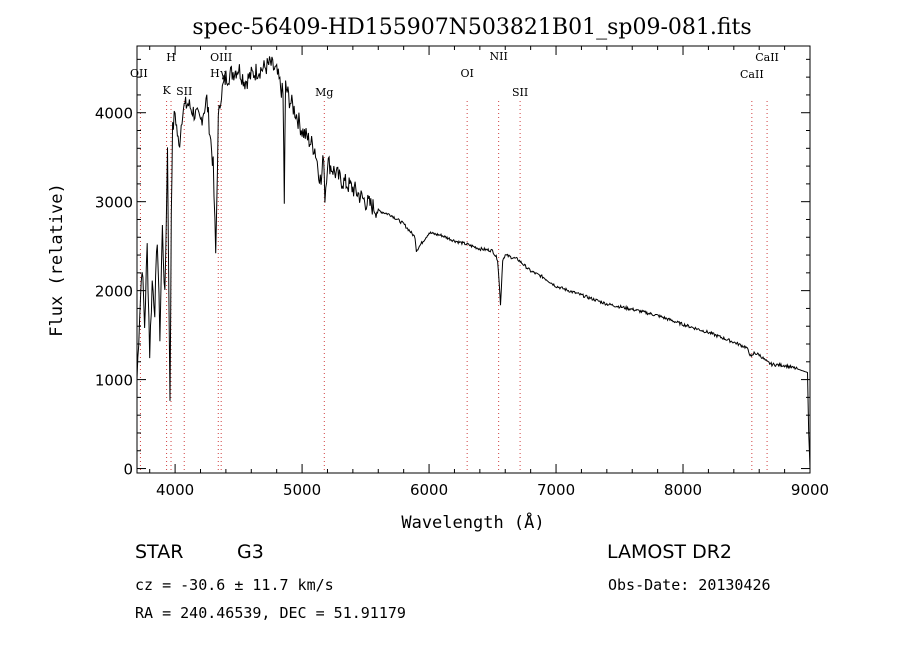  What do you see at coordinates (114, 292) in the screenshot?
I see `y-tick-label: 2000` at bounding box center [114, 292].